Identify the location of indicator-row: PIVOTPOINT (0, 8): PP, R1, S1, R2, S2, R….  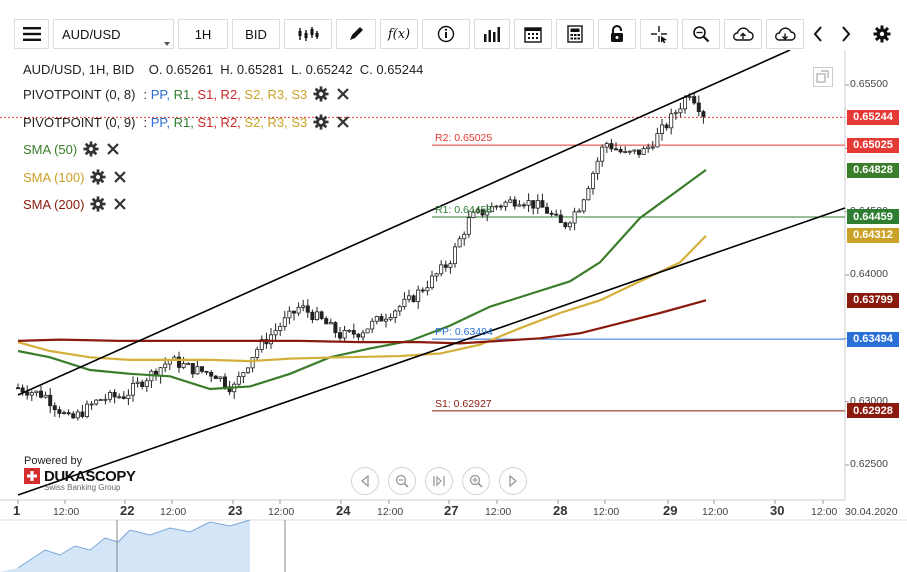
(186, 94).